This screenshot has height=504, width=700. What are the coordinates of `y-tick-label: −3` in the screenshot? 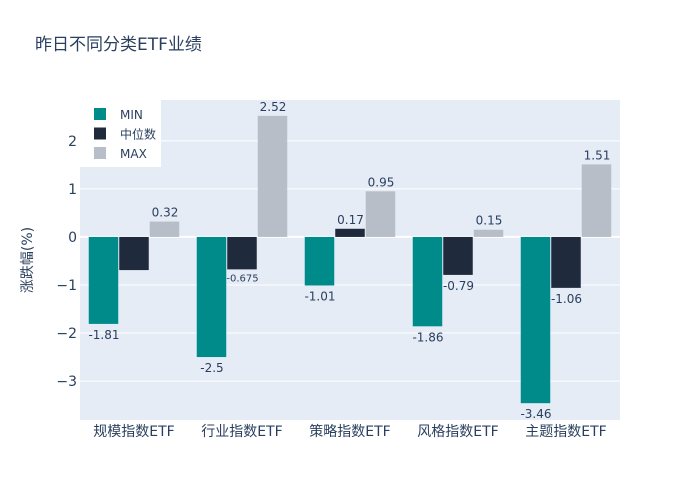 It's located at (66, 382).